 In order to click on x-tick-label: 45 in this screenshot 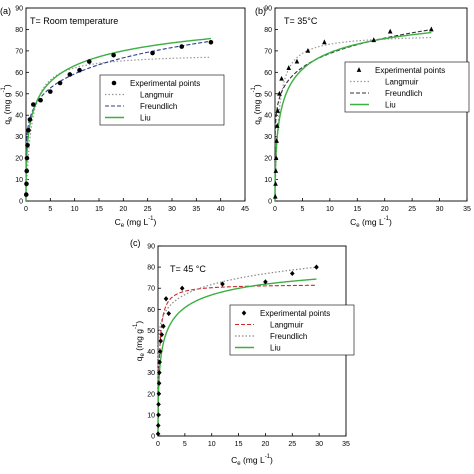, I will do `click(245, 209)`.